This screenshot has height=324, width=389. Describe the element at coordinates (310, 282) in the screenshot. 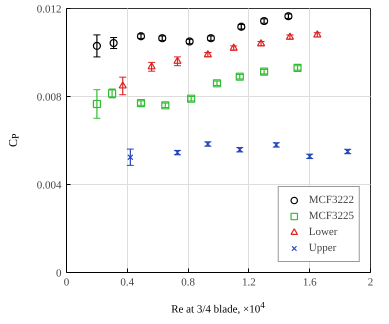

I see `x-tick-label: 1.6` at that location.